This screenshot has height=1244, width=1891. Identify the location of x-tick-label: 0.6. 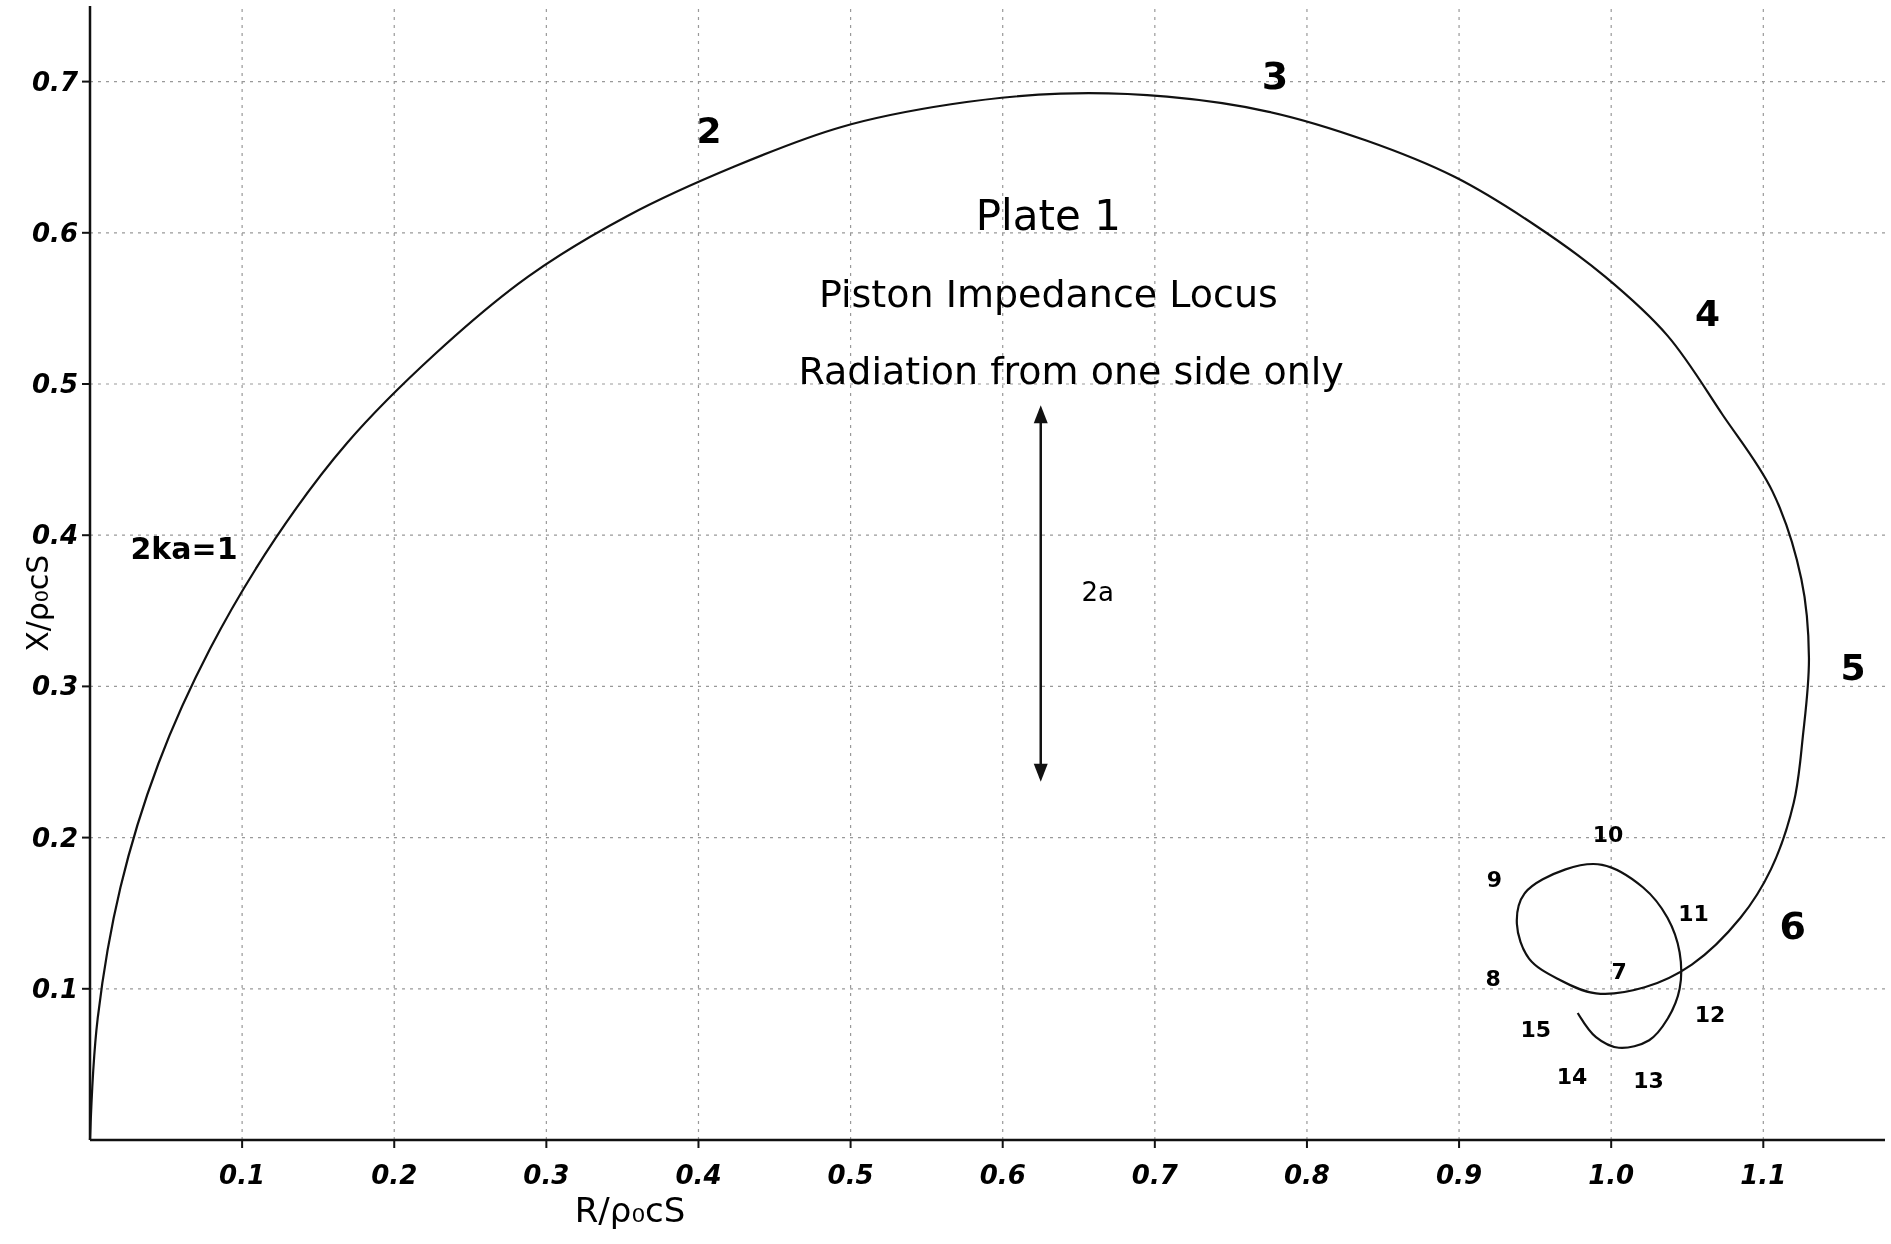
(1002, 1175).